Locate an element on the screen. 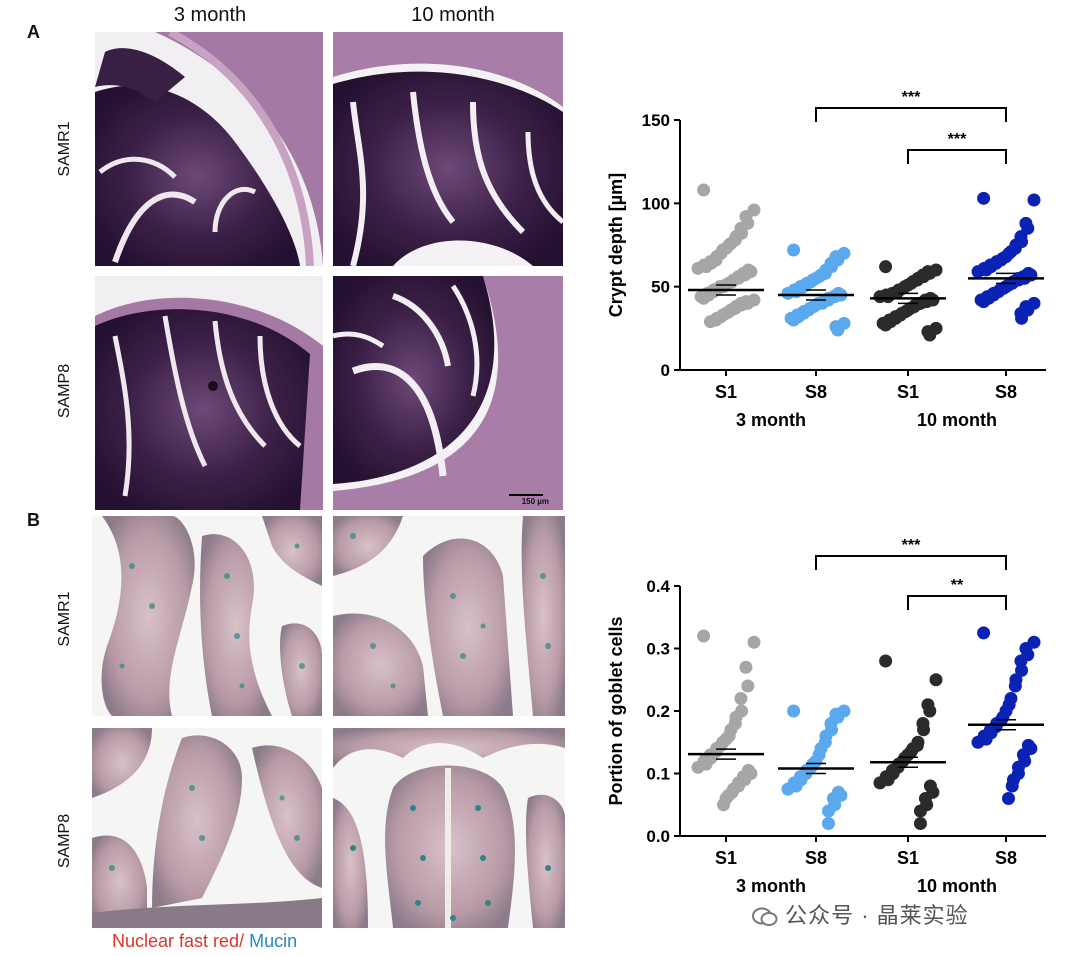 This screenshot has width=1080, height=956. panel-a-letter: A is located at coordinates (33, 32).